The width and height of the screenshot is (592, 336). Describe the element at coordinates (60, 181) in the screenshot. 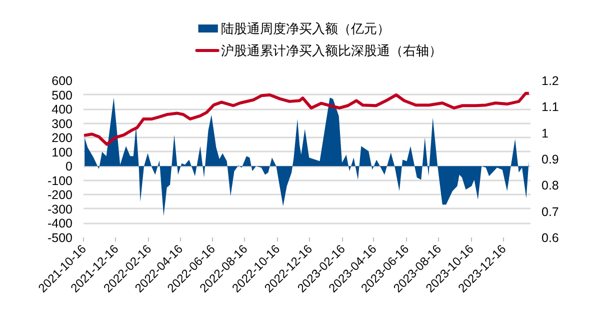

I see `y-tick-label: -100` at that location.